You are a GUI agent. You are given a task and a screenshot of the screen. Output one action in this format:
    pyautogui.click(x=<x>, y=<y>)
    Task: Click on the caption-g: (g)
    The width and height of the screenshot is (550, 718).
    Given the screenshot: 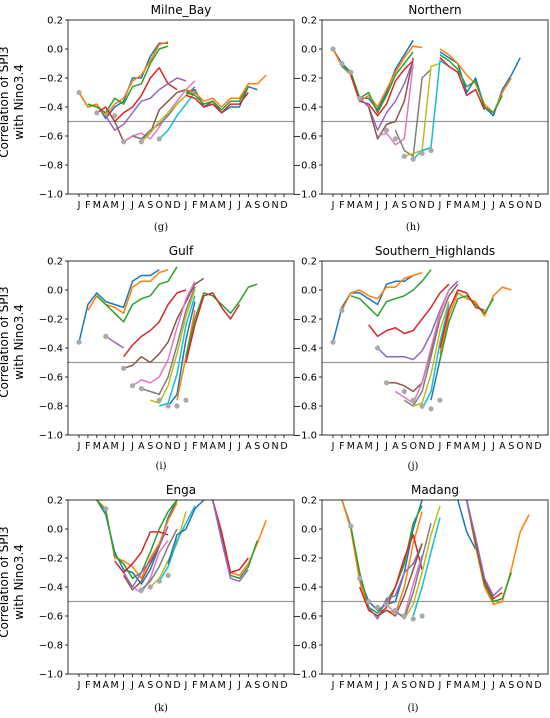 What is the action you would take?
    pyautogui.click(x=161, y=227)
    